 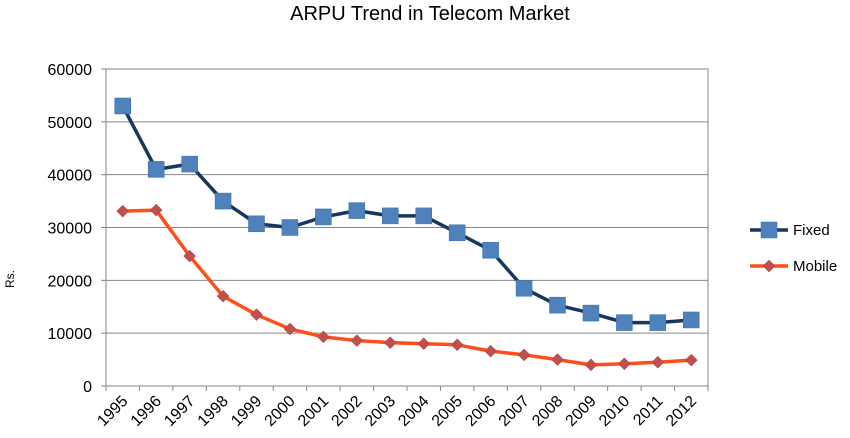 What do you see at coordinates (614, 411) in the screenshot?
I see `x-tick-label: 2010` at bounding box center [614, 411].